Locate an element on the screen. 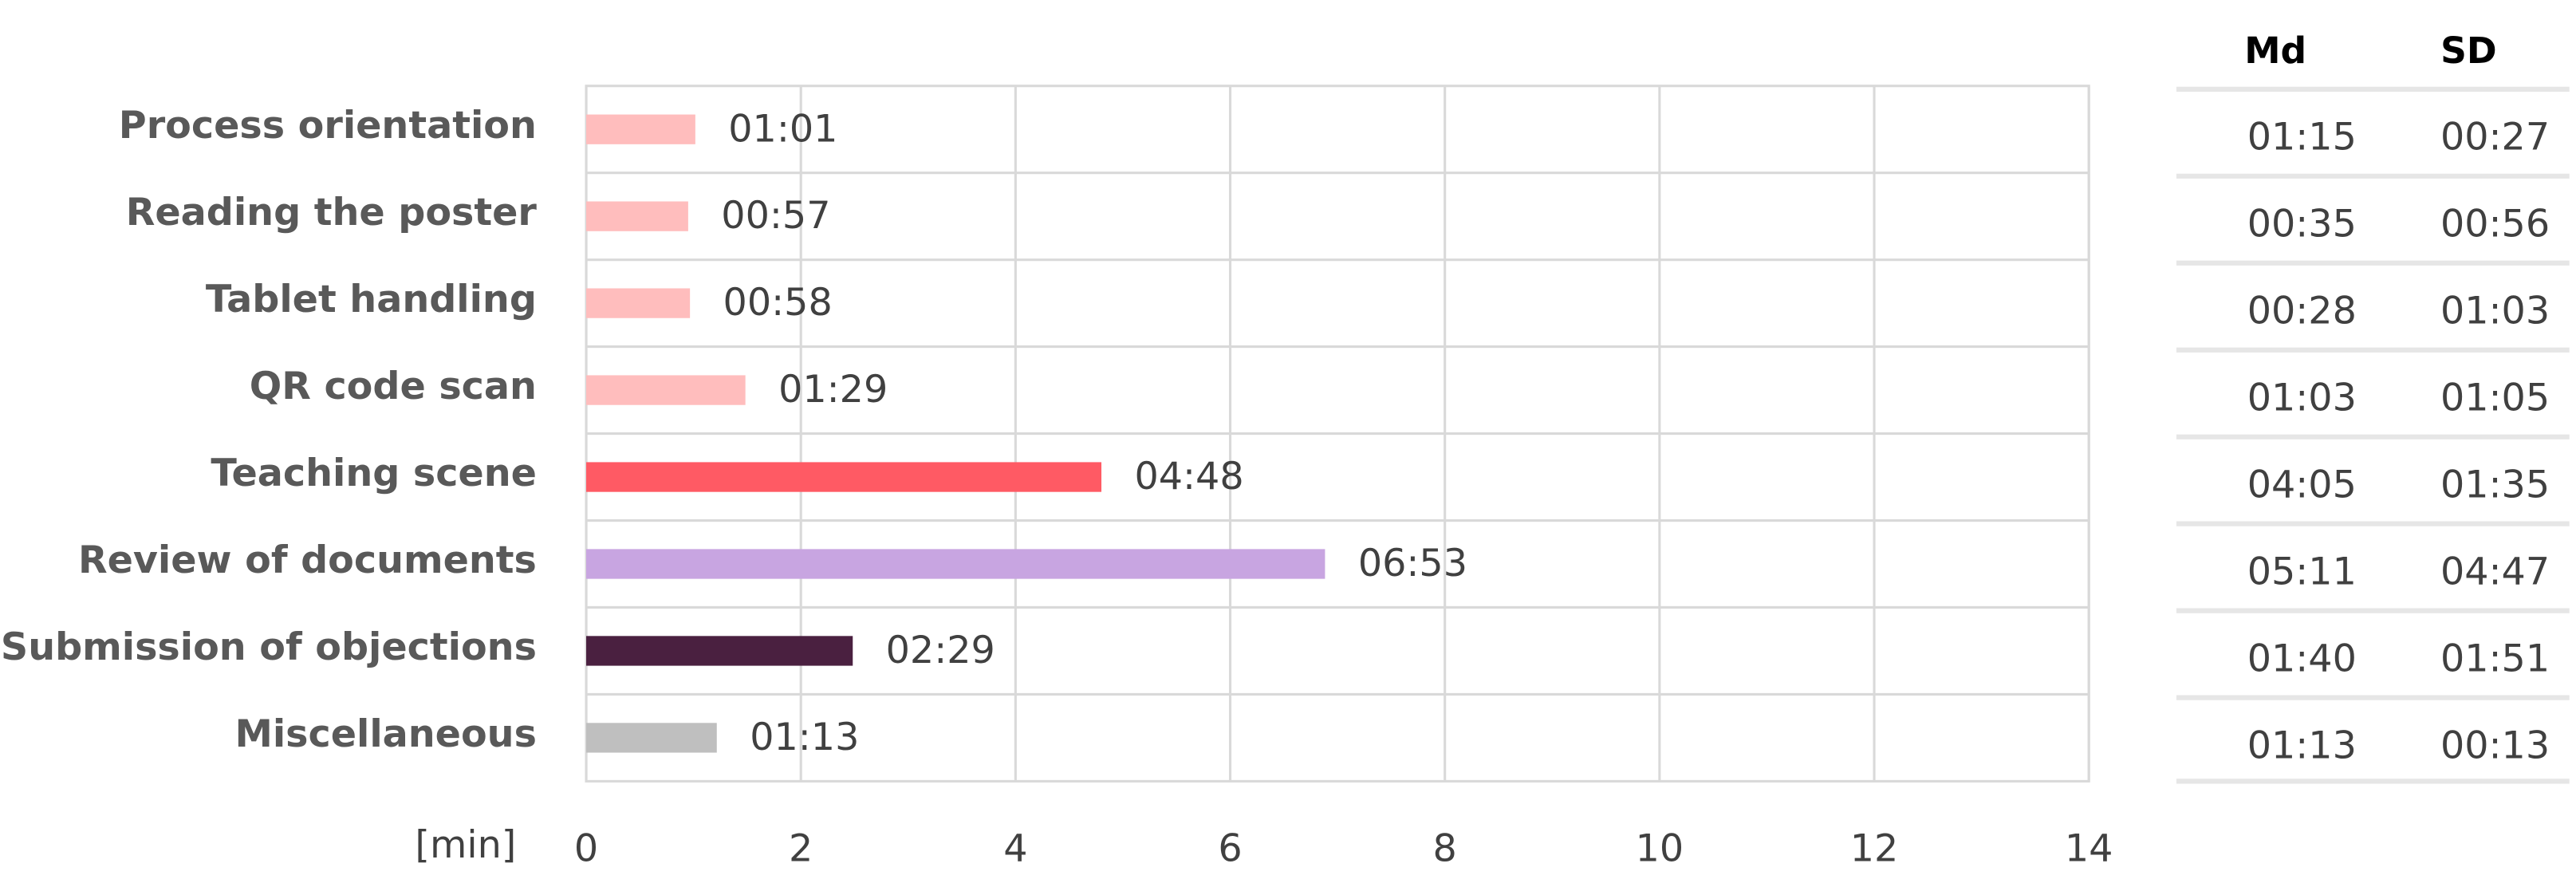  value-label: 04:48 is located at coordinates (1188, 477).